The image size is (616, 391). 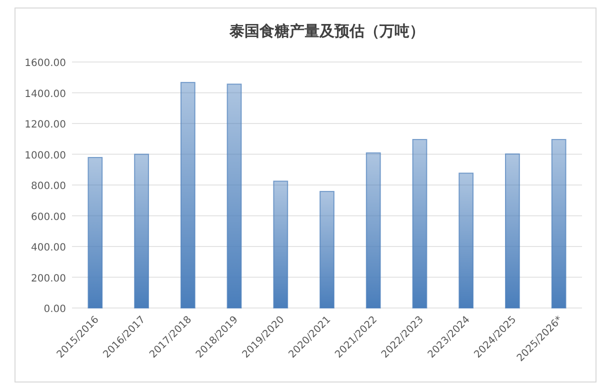 I want to click on y-tick-label: 0.00, so click(x=55, y=309).